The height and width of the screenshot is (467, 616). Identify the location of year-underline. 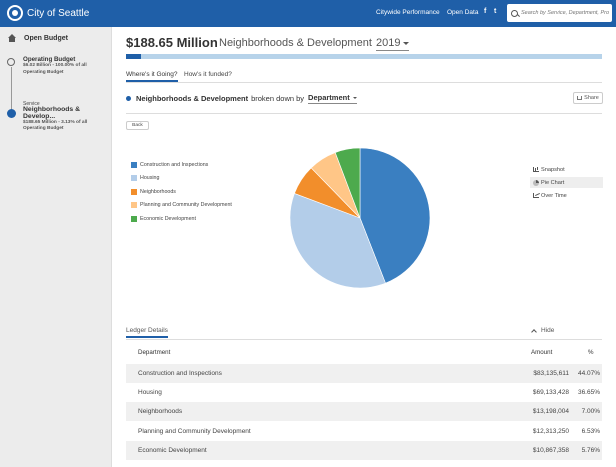
(392, 50).